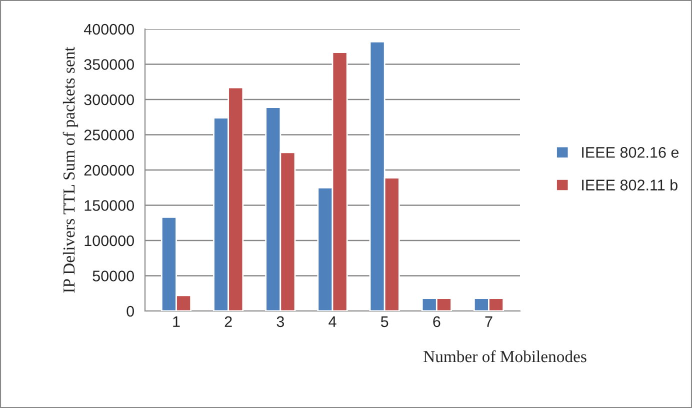 The width and height of the screenshot is (692, 408). Describe the element at coordinates (332, 321) in the screenshot. I see `x-tick-label: 4` at that location.